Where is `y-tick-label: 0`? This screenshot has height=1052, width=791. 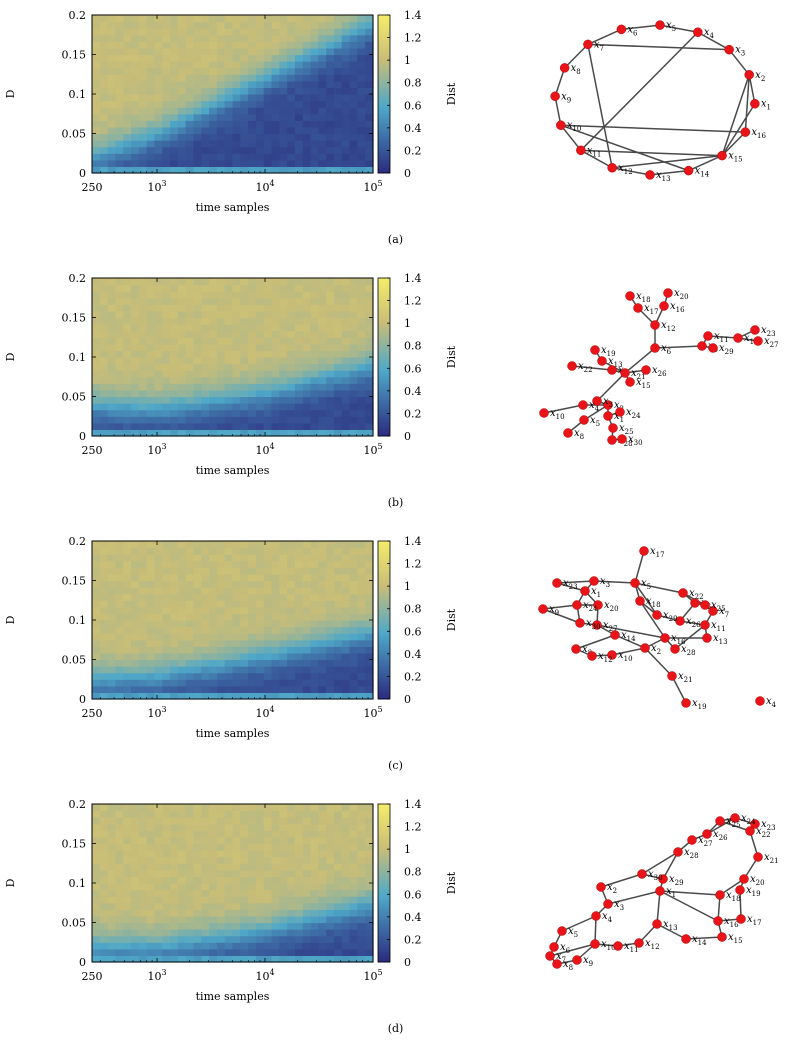
y-tick-label: 0 is located at coordinates (82, 699).